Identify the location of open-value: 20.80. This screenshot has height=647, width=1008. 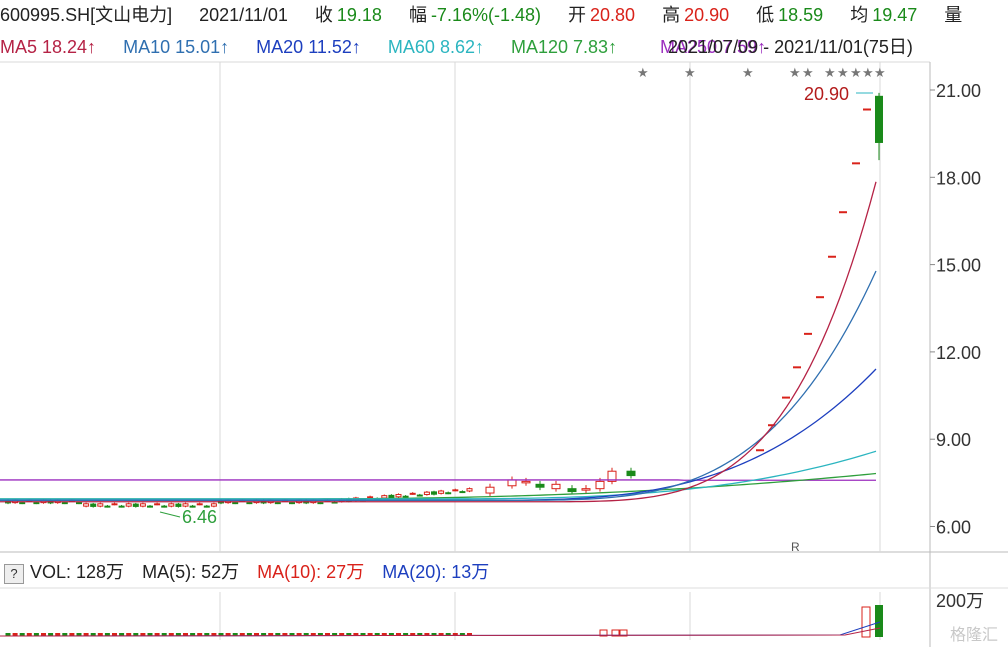
(613, 15).